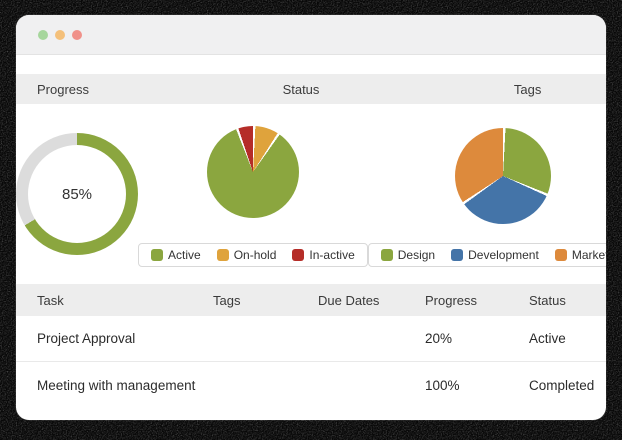 This screenshot has width=622, height=440. I want to click on legend-item-in-active: In-active, so click(323, 255).